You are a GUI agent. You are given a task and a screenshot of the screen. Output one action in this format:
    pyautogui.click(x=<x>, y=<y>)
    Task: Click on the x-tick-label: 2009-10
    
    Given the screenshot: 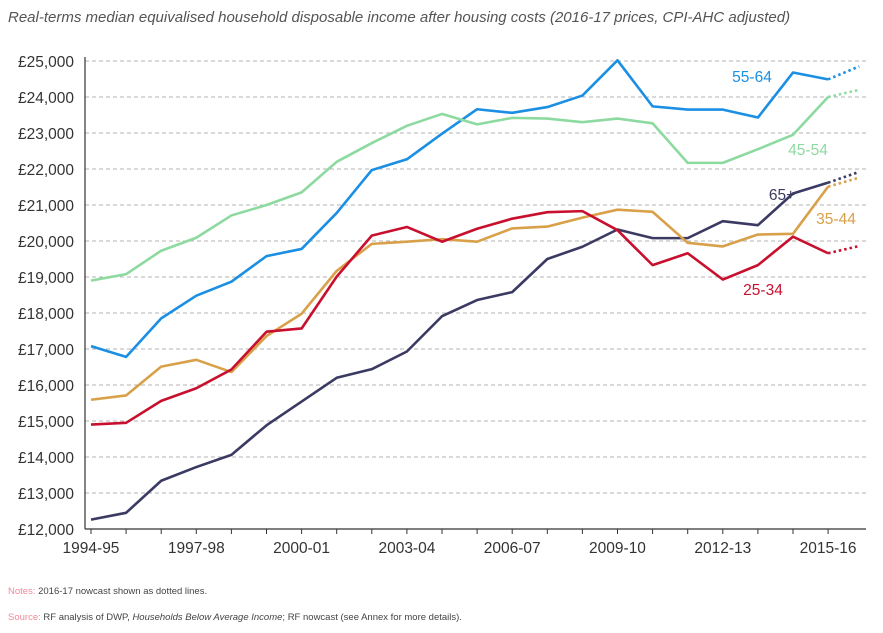 What is the action you would take?
    pyautogui.click(x=617, y=548)
    